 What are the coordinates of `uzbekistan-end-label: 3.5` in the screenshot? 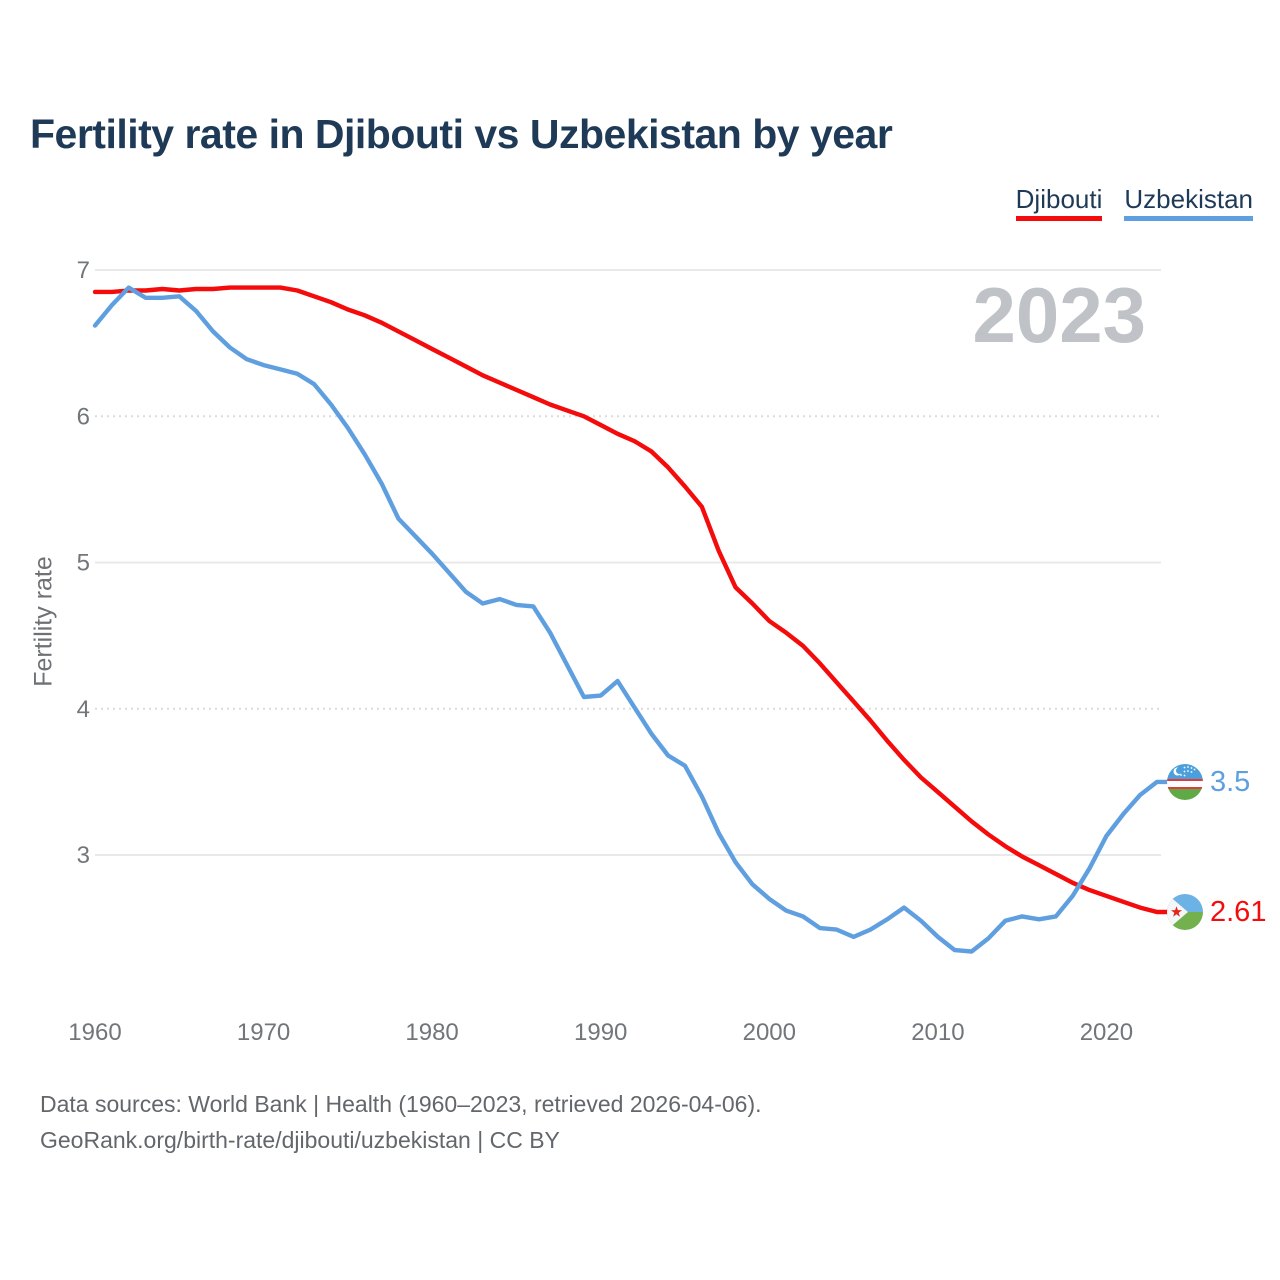 It's located at (1208, 782).